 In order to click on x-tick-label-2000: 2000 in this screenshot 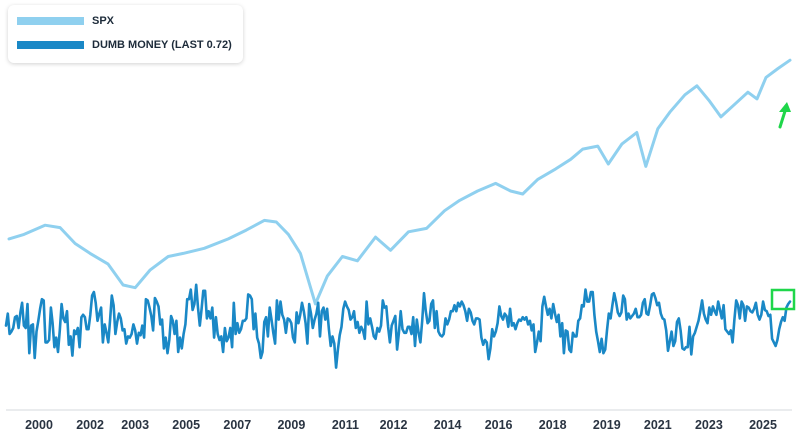, I will do `click(39, 425)`.